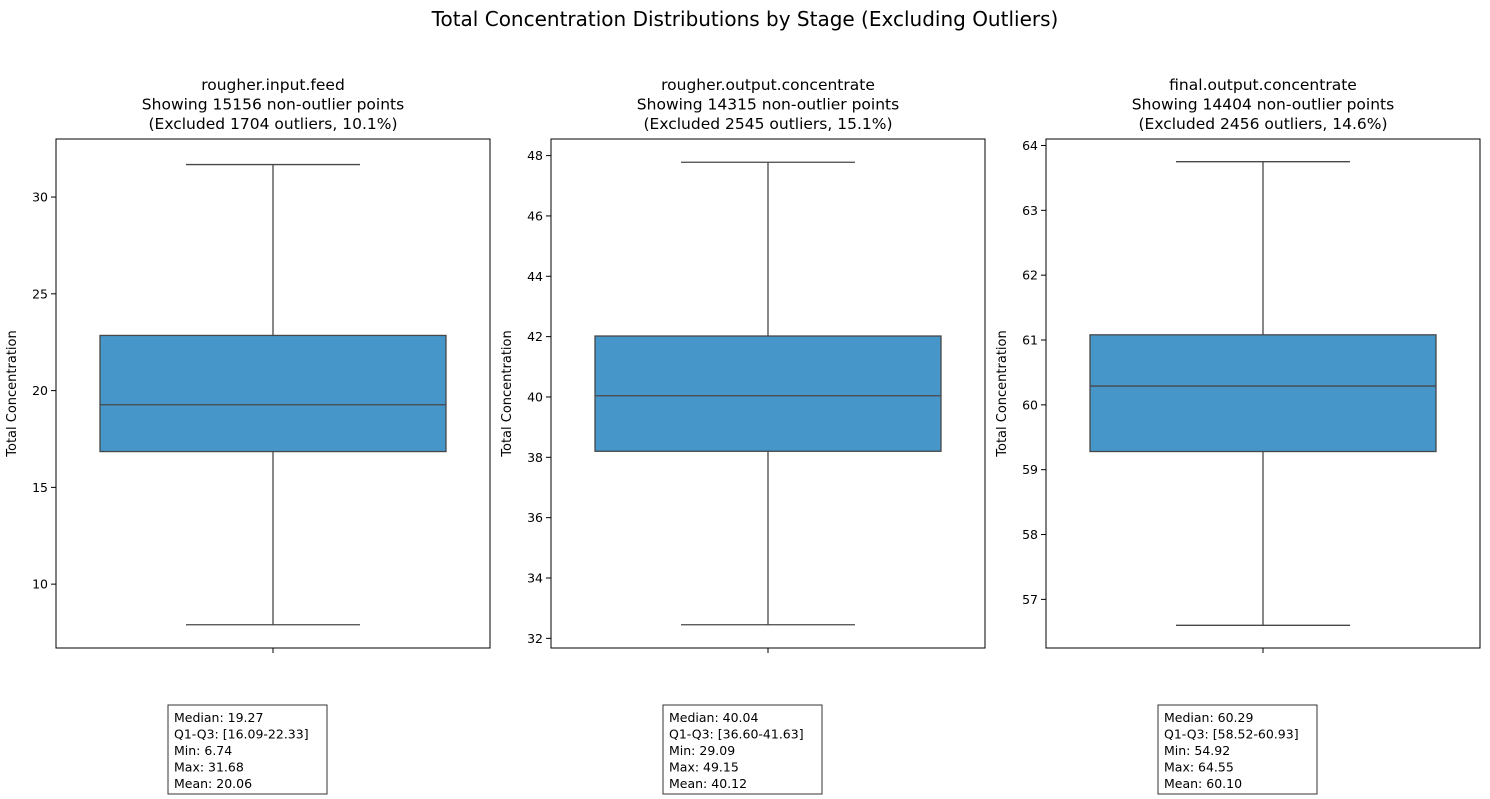  What do you see at coordinates (1030, 340) in the screenshot?
I see `y-tick-label: 61` at bounding box center [1030, 340].